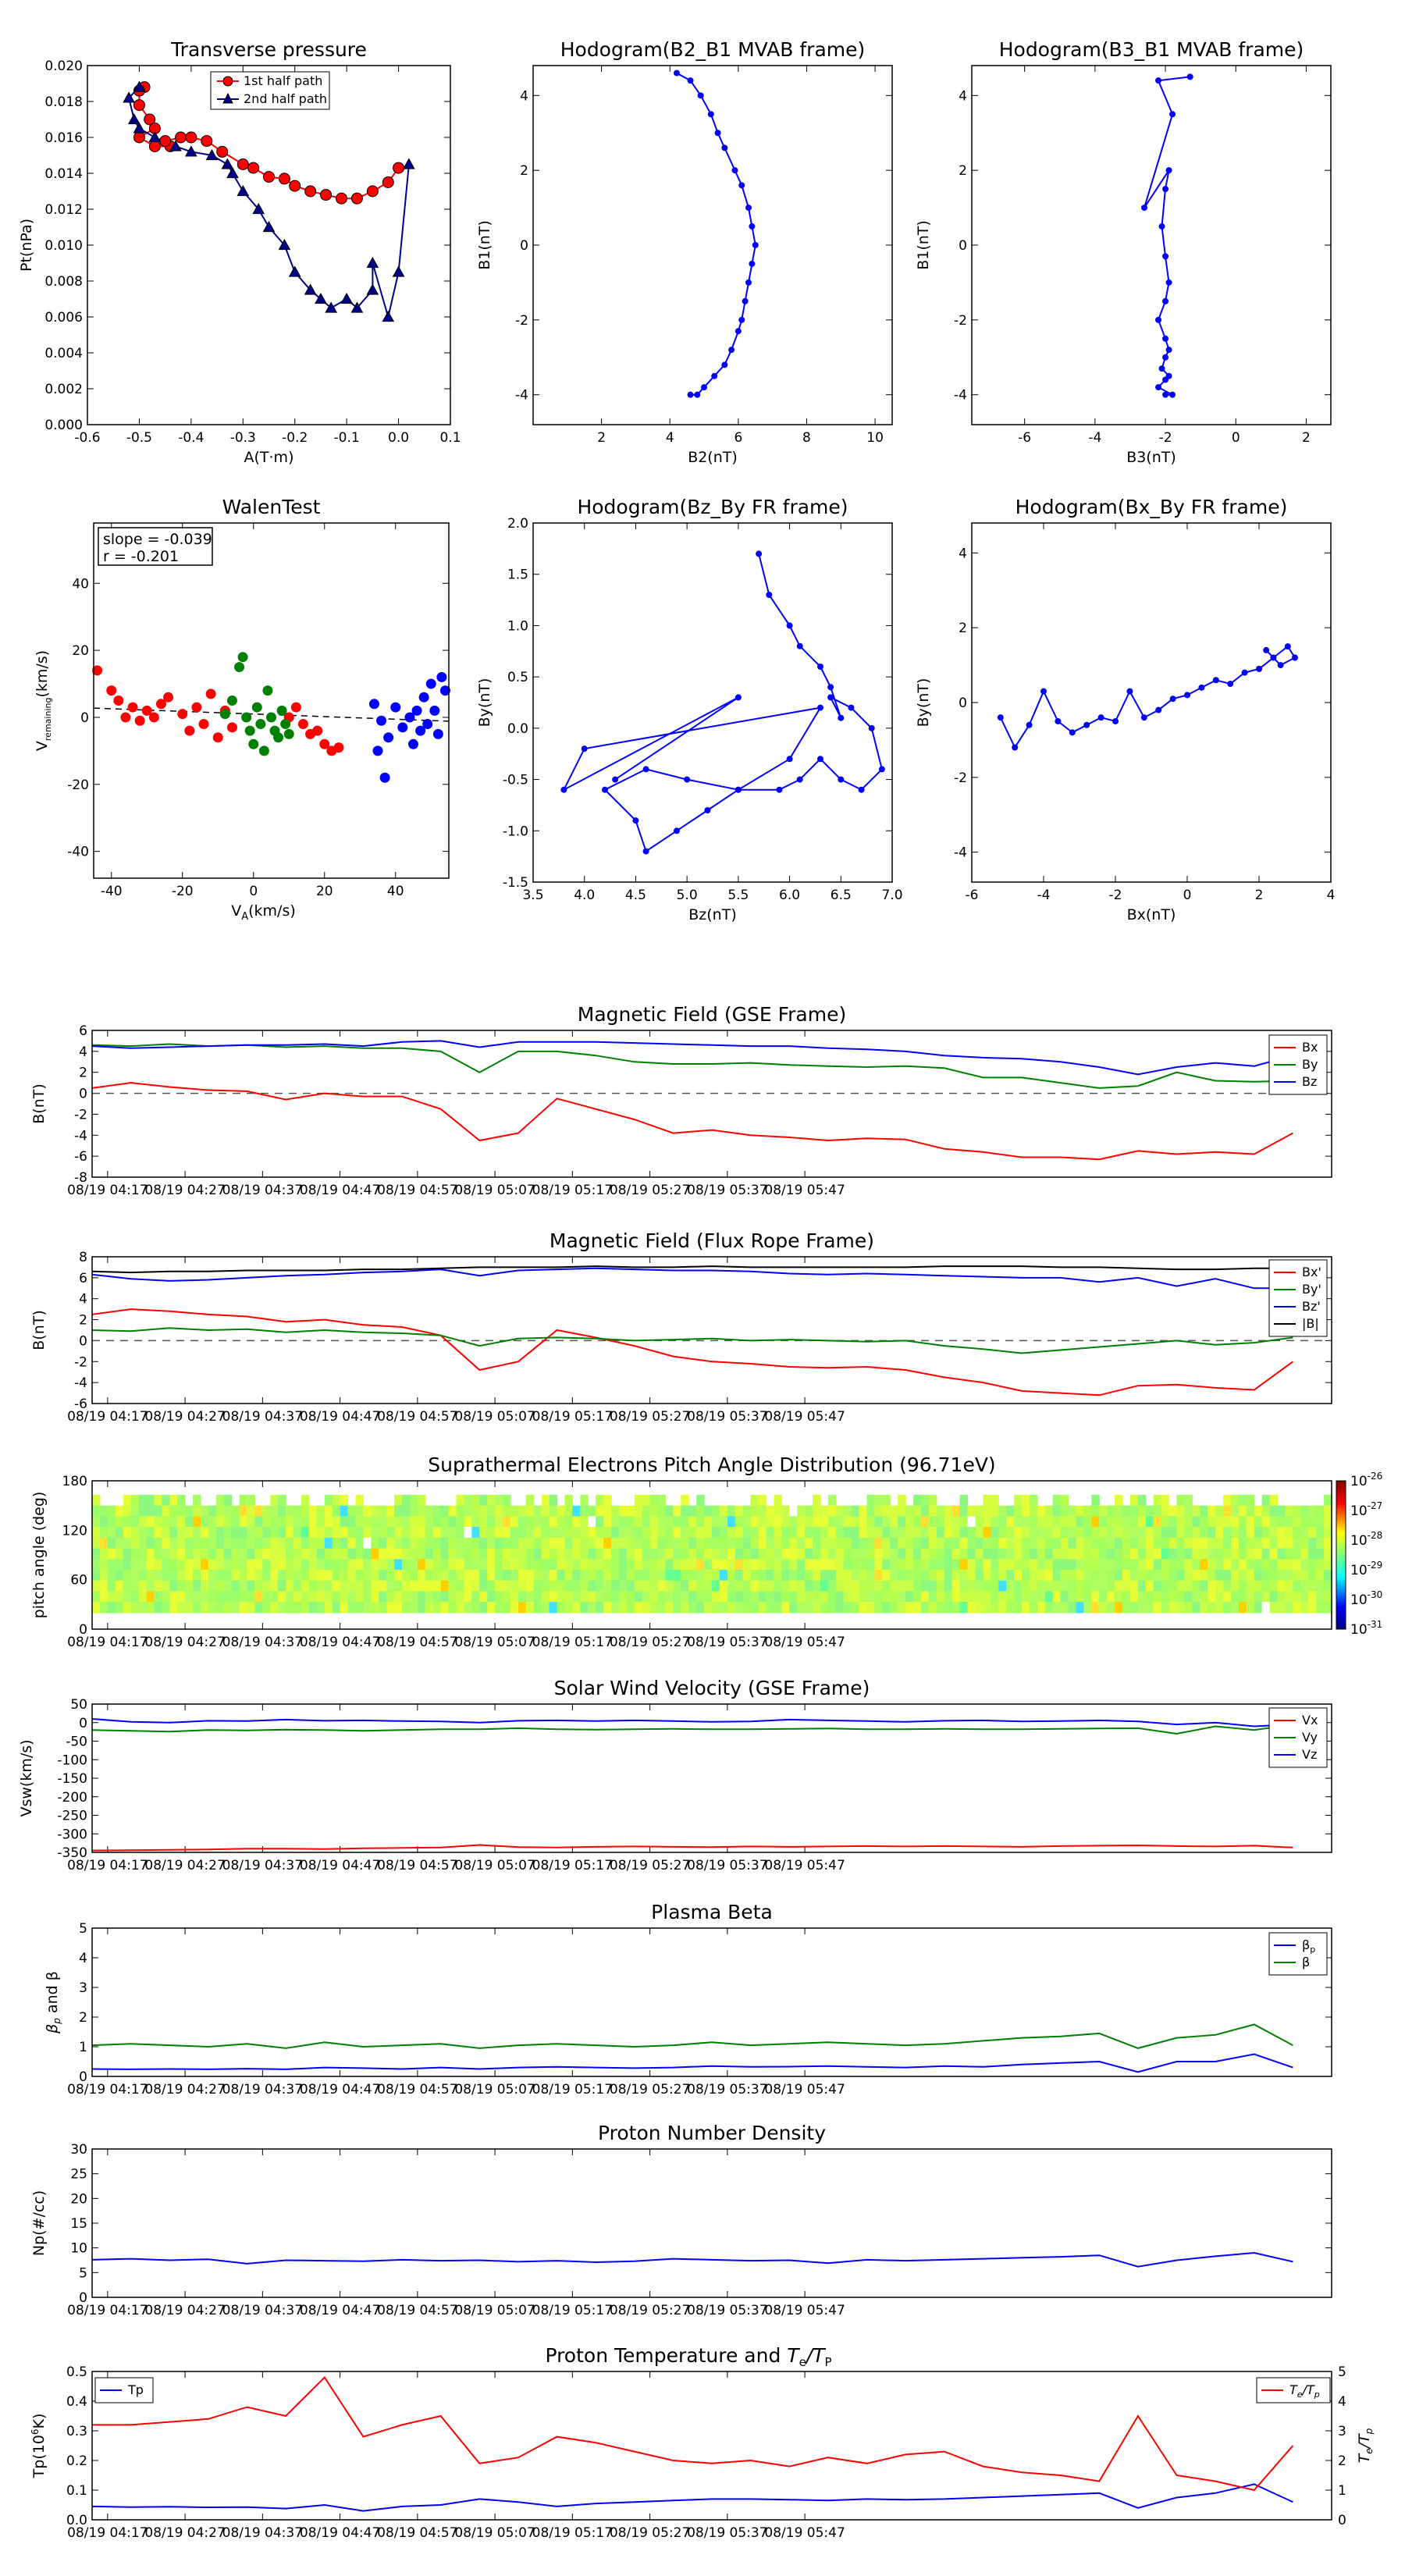 The height and width of the screenshot is (2576, 1405). I want to click on point-1st-half, so click(341, 198).